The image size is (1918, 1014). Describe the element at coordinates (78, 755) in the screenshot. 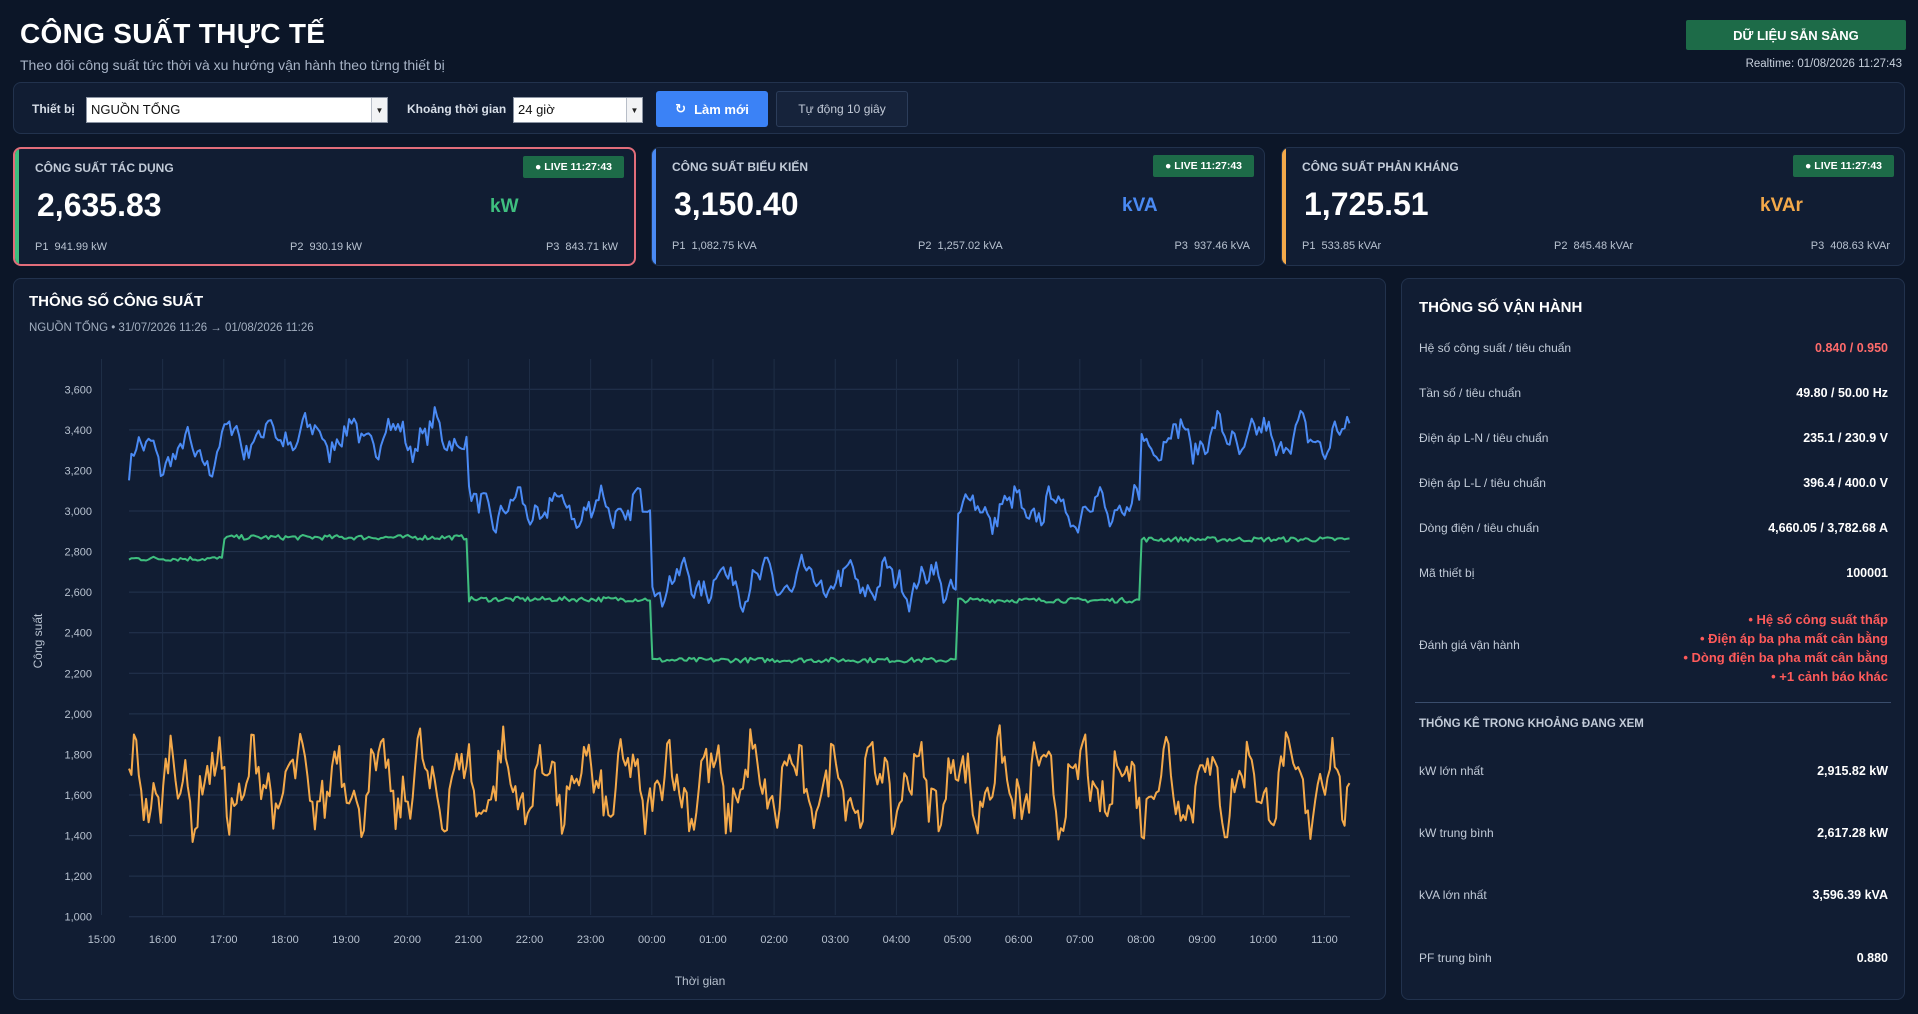

I see `y-tick-label: 1,800` at that location.